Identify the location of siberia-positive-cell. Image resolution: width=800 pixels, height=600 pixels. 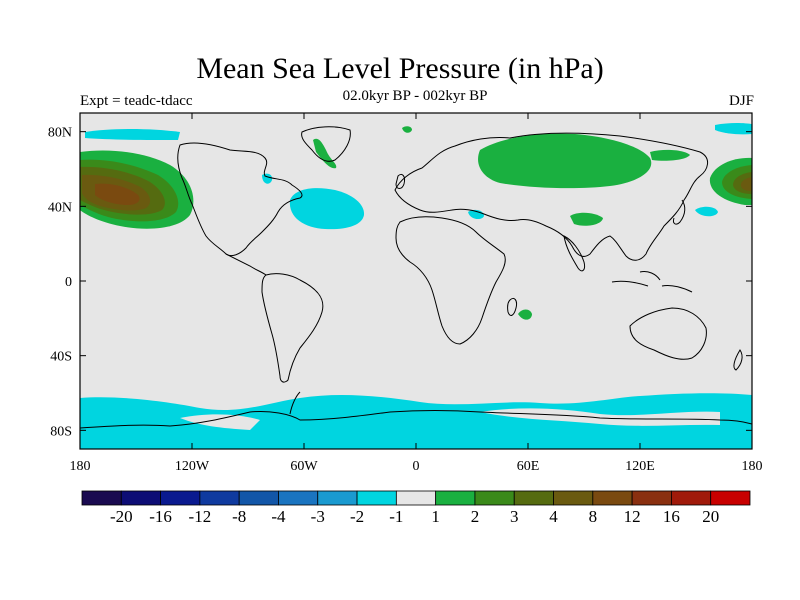
(565, 161).